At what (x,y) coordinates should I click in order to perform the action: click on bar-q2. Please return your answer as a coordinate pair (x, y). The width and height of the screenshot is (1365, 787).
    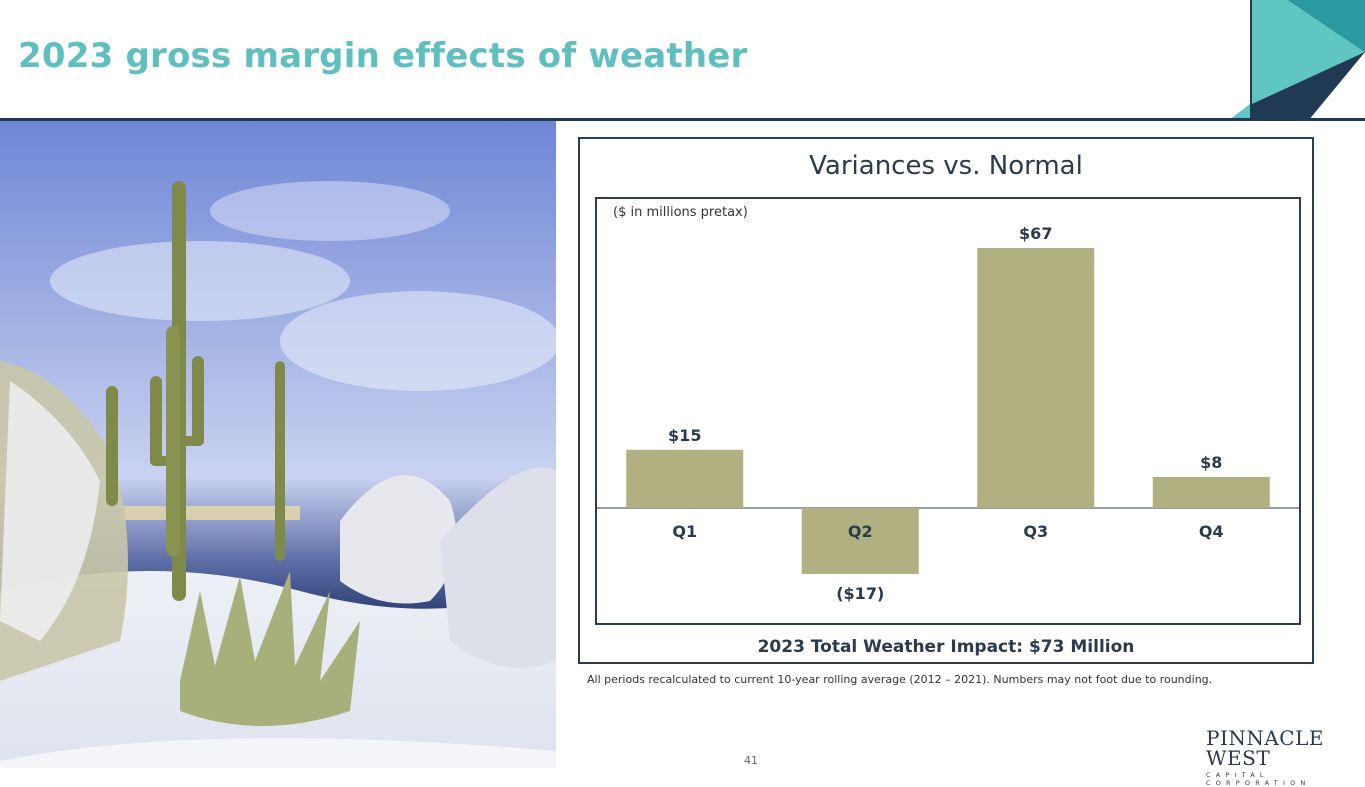
    Looking at the image, I should click on (860, 541).